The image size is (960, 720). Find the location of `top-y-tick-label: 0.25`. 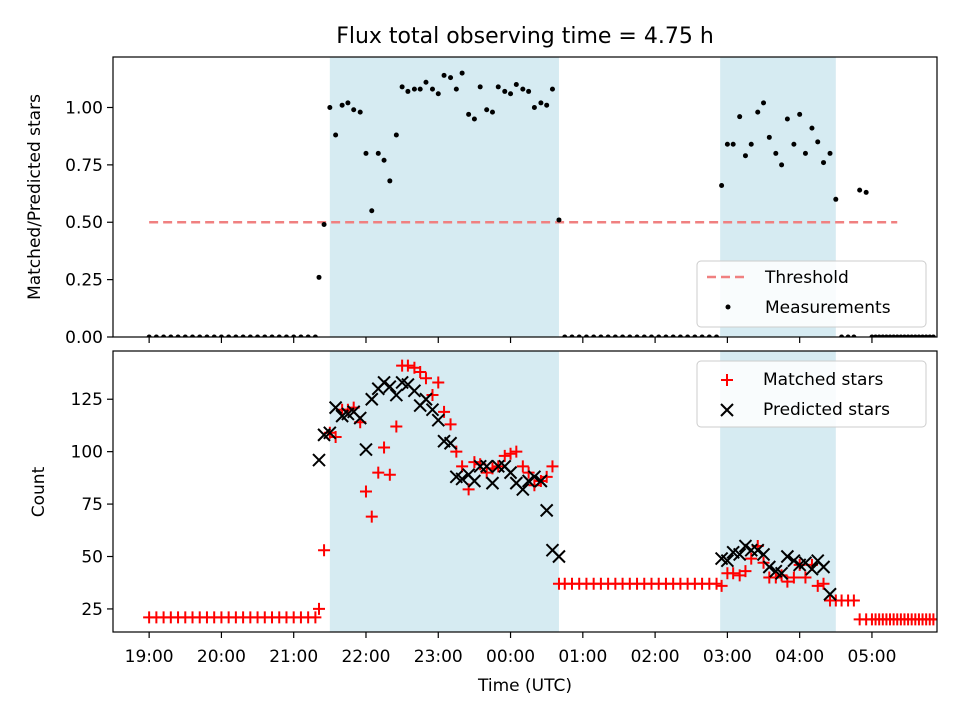

top-y-tick-label: 0.25 is located at coordinates (84, 281).